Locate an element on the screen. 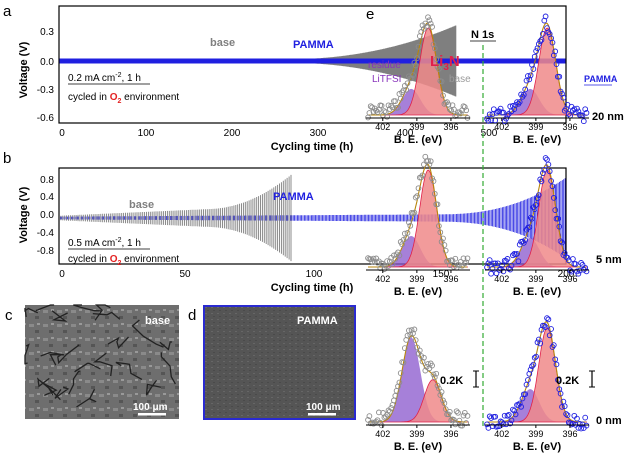 The image size is (629, 456). panel-a-ytick: -0.6 is located at coordinates (46, 118).